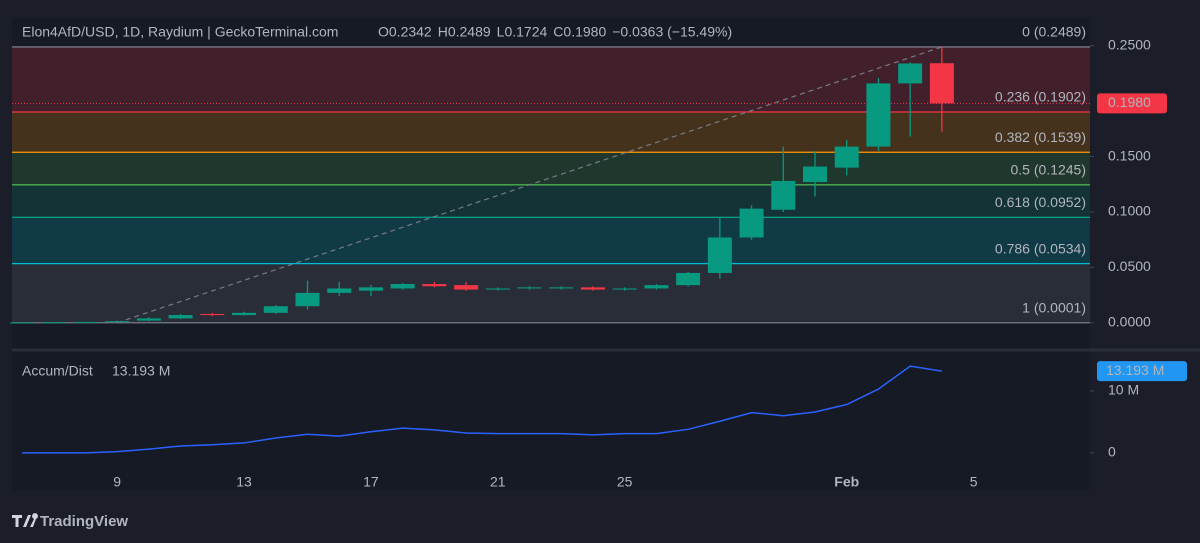 The height and width of the screenshot is (543, 1200). What do you see at coordinates (1129, 322) in the screenshot?
I see `y-tick-label: 0.0000` at bounding box center [1129, 322].